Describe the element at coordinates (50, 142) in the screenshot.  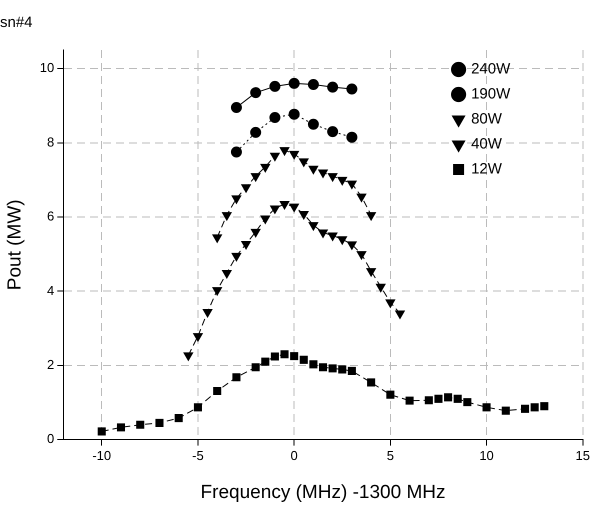
I see `y-tick-label: 8` at that location.